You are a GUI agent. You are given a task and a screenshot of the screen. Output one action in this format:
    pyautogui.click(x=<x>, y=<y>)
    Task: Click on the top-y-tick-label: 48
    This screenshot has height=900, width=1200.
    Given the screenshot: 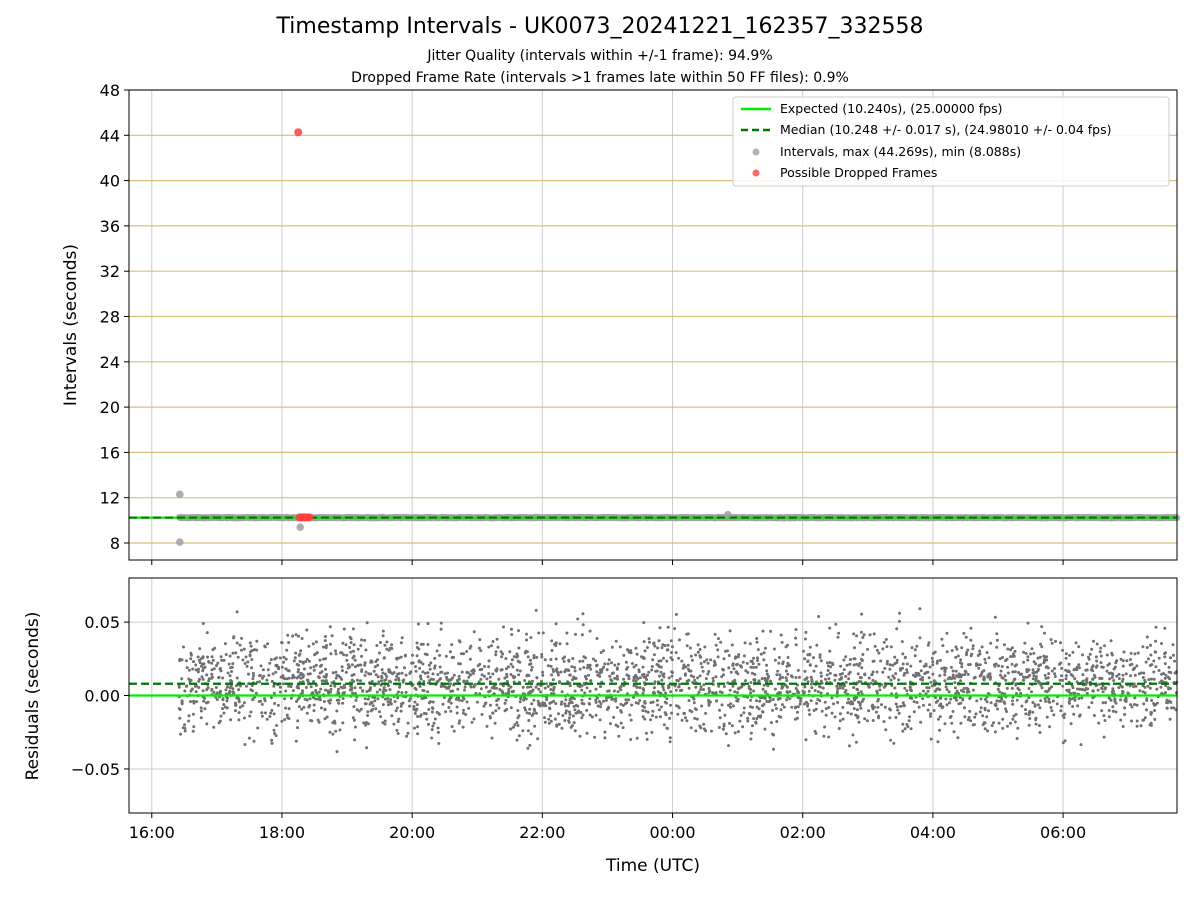 What is the action you would take?
    pyautogui.click(x=110, y=90)
    